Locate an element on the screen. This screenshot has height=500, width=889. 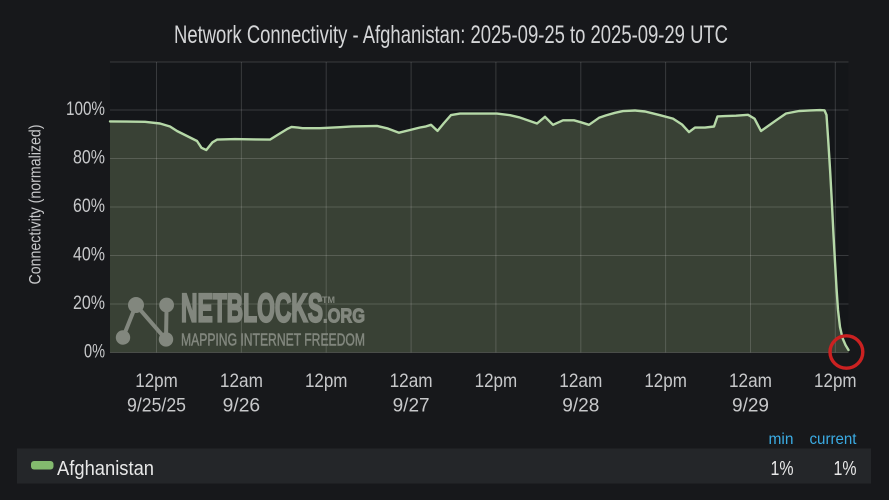
svg-text: 40% is located at coordinates (89, 255).